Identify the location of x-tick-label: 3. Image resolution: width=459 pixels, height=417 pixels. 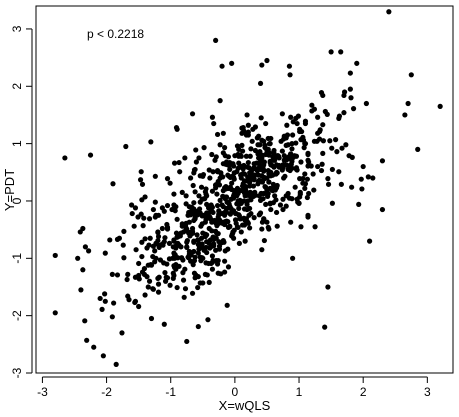
(427, 392).